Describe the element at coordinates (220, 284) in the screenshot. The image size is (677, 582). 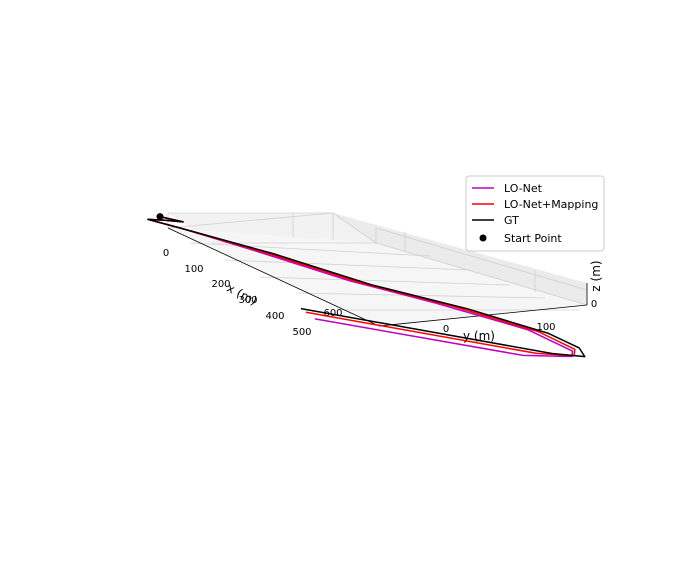
I see `x-tick-label: 200` at that location.